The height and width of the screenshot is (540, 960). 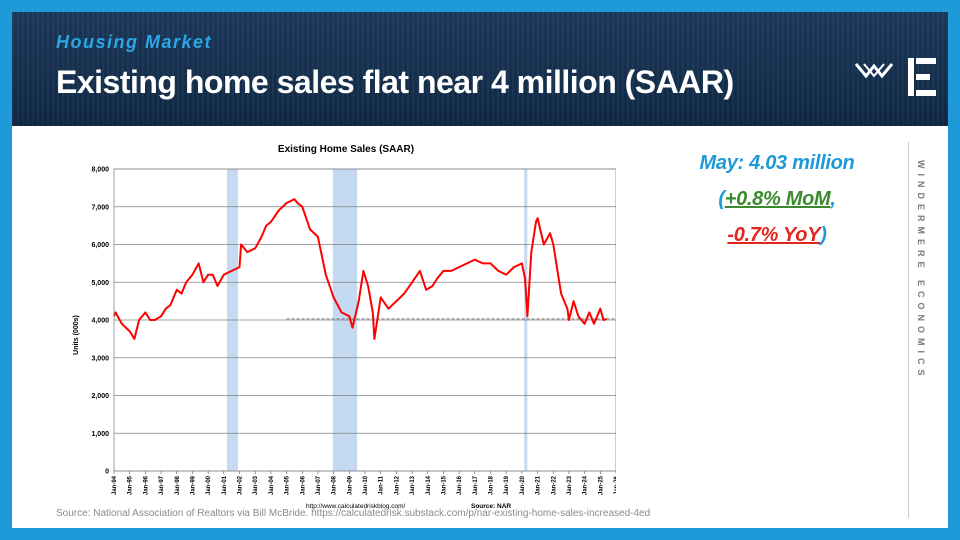 What do you see at coordinates (100, 207) in the screenshot?
I see `y-tick-label: 7,000` at bounding box center [100, 207].